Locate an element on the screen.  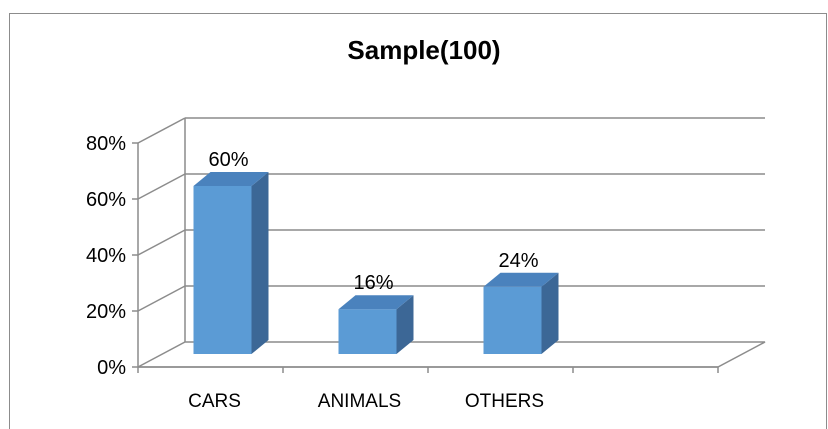
bar-top-others is located at coordinates (521, 279).